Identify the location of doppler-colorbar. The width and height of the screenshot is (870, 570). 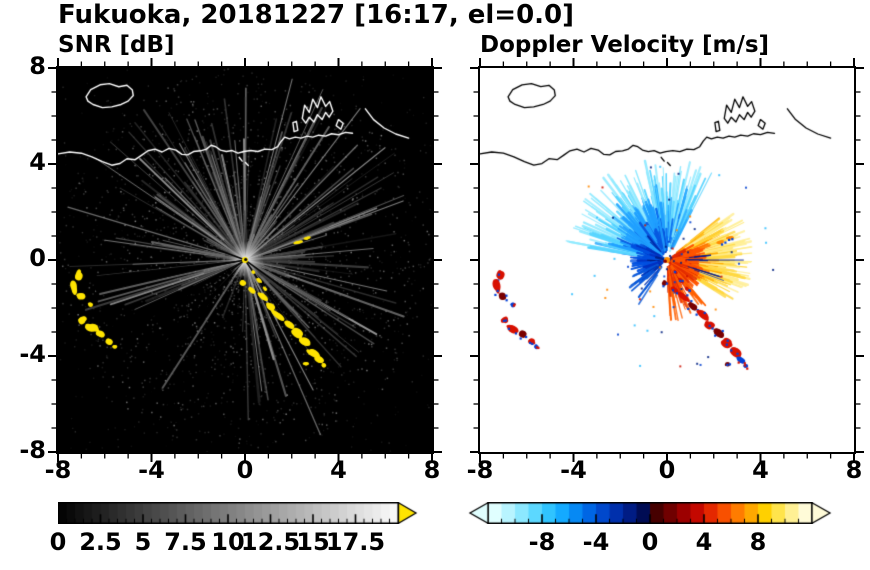
(664, 513).